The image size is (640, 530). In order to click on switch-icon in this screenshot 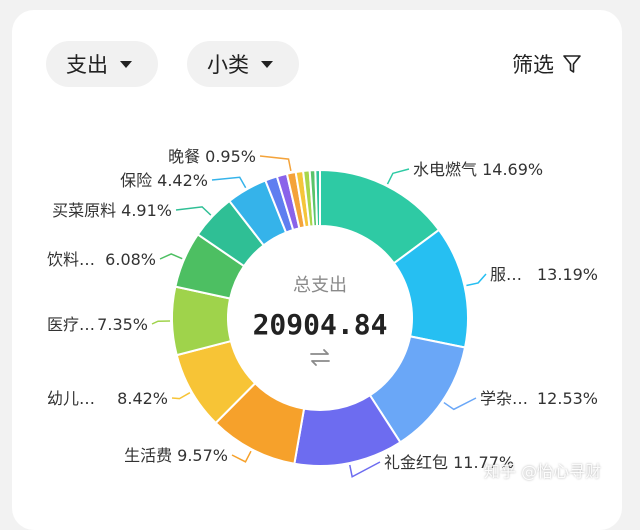, I will do `click(320, 357)`.